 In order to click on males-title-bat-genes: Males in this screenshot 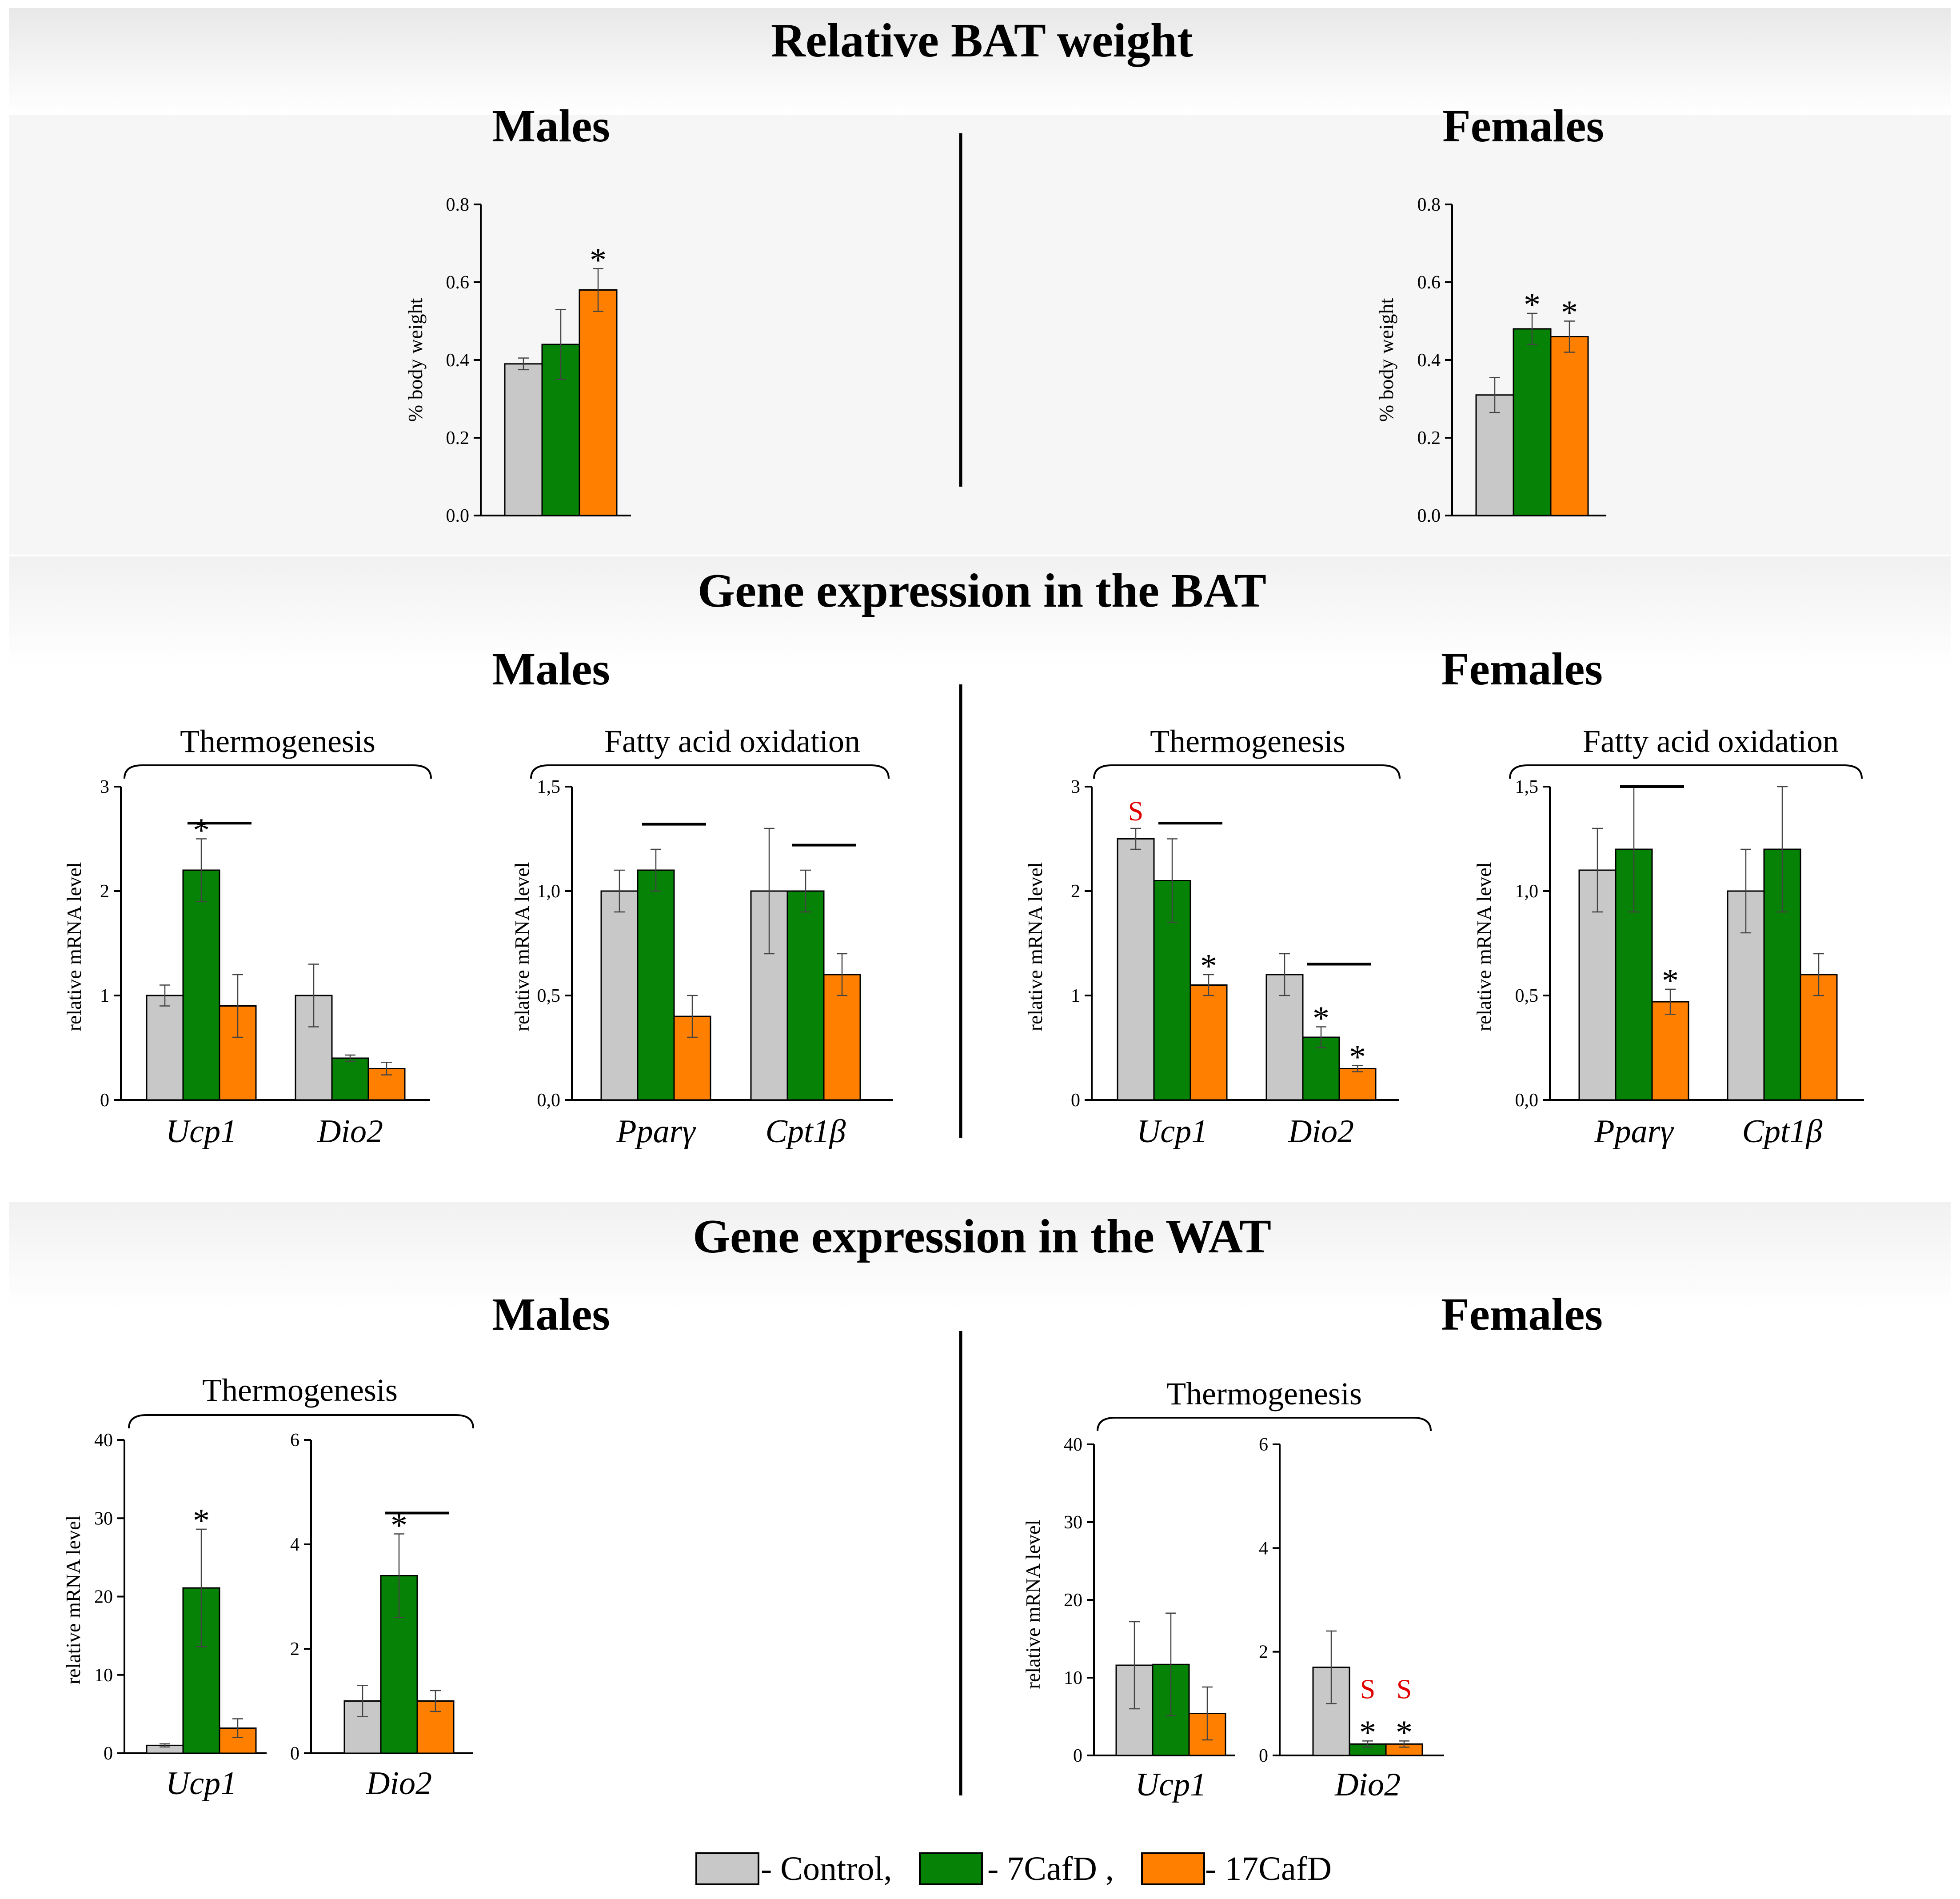, I will do `click(551, 669)`.